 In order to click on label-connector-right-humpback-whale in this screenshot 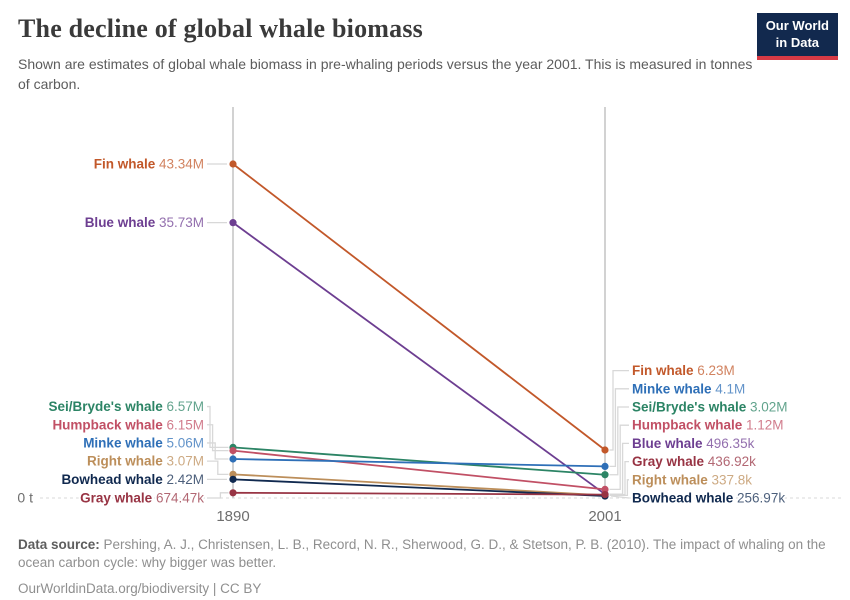, I will do `click(619, 457)`.